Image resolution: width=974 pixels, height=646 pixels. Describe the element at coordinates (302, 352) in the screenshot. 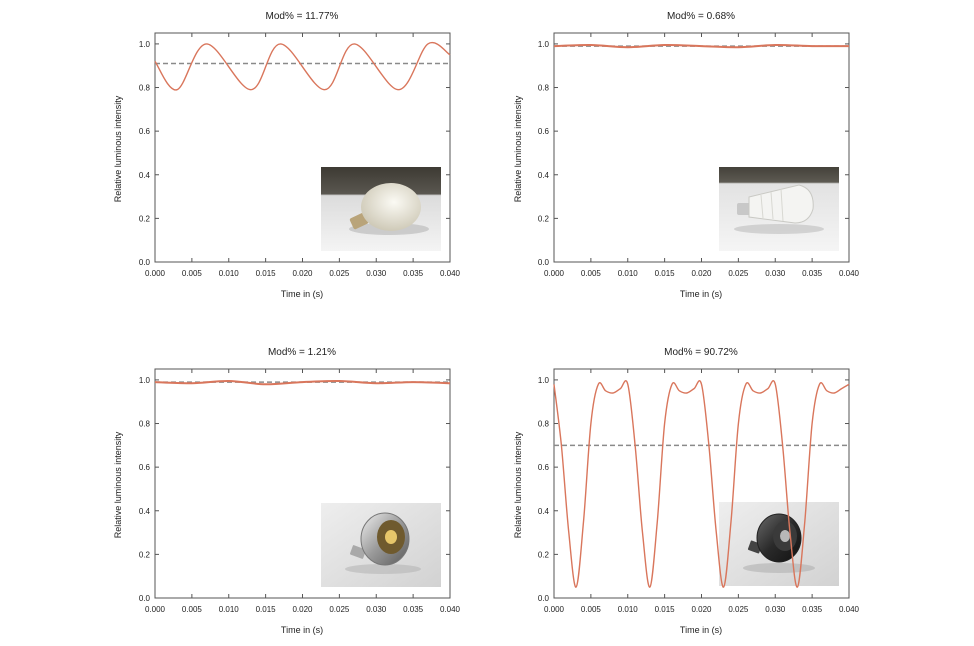

I see `chart-title: Mod% = 1.21%` at that location.